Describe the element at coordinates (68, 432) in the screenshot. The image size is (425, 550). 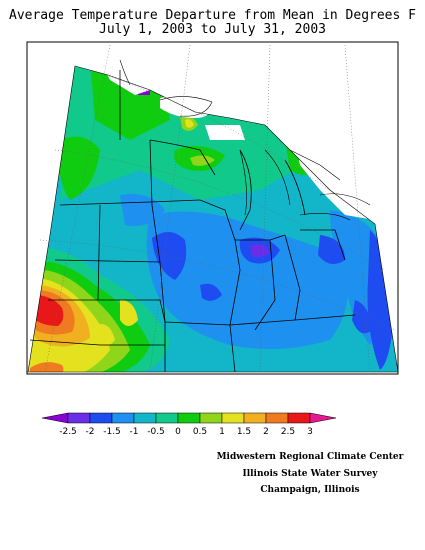
I see `legend-tick-label: -2.5` at that location.